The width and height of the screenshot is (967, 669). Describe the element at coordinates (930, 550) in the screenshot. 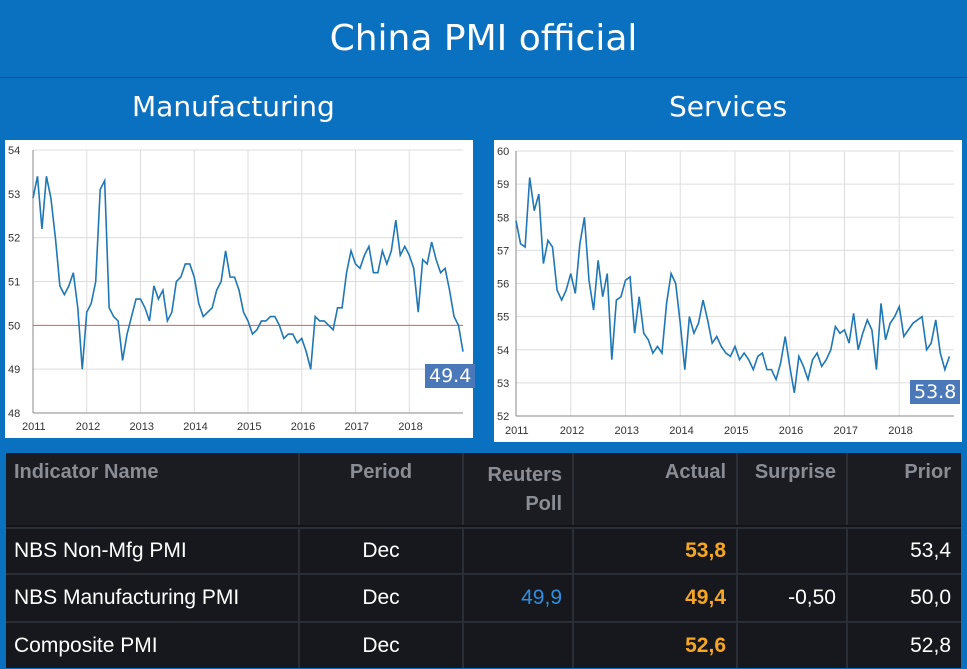

I see `row-prior: 53,4` at that location.